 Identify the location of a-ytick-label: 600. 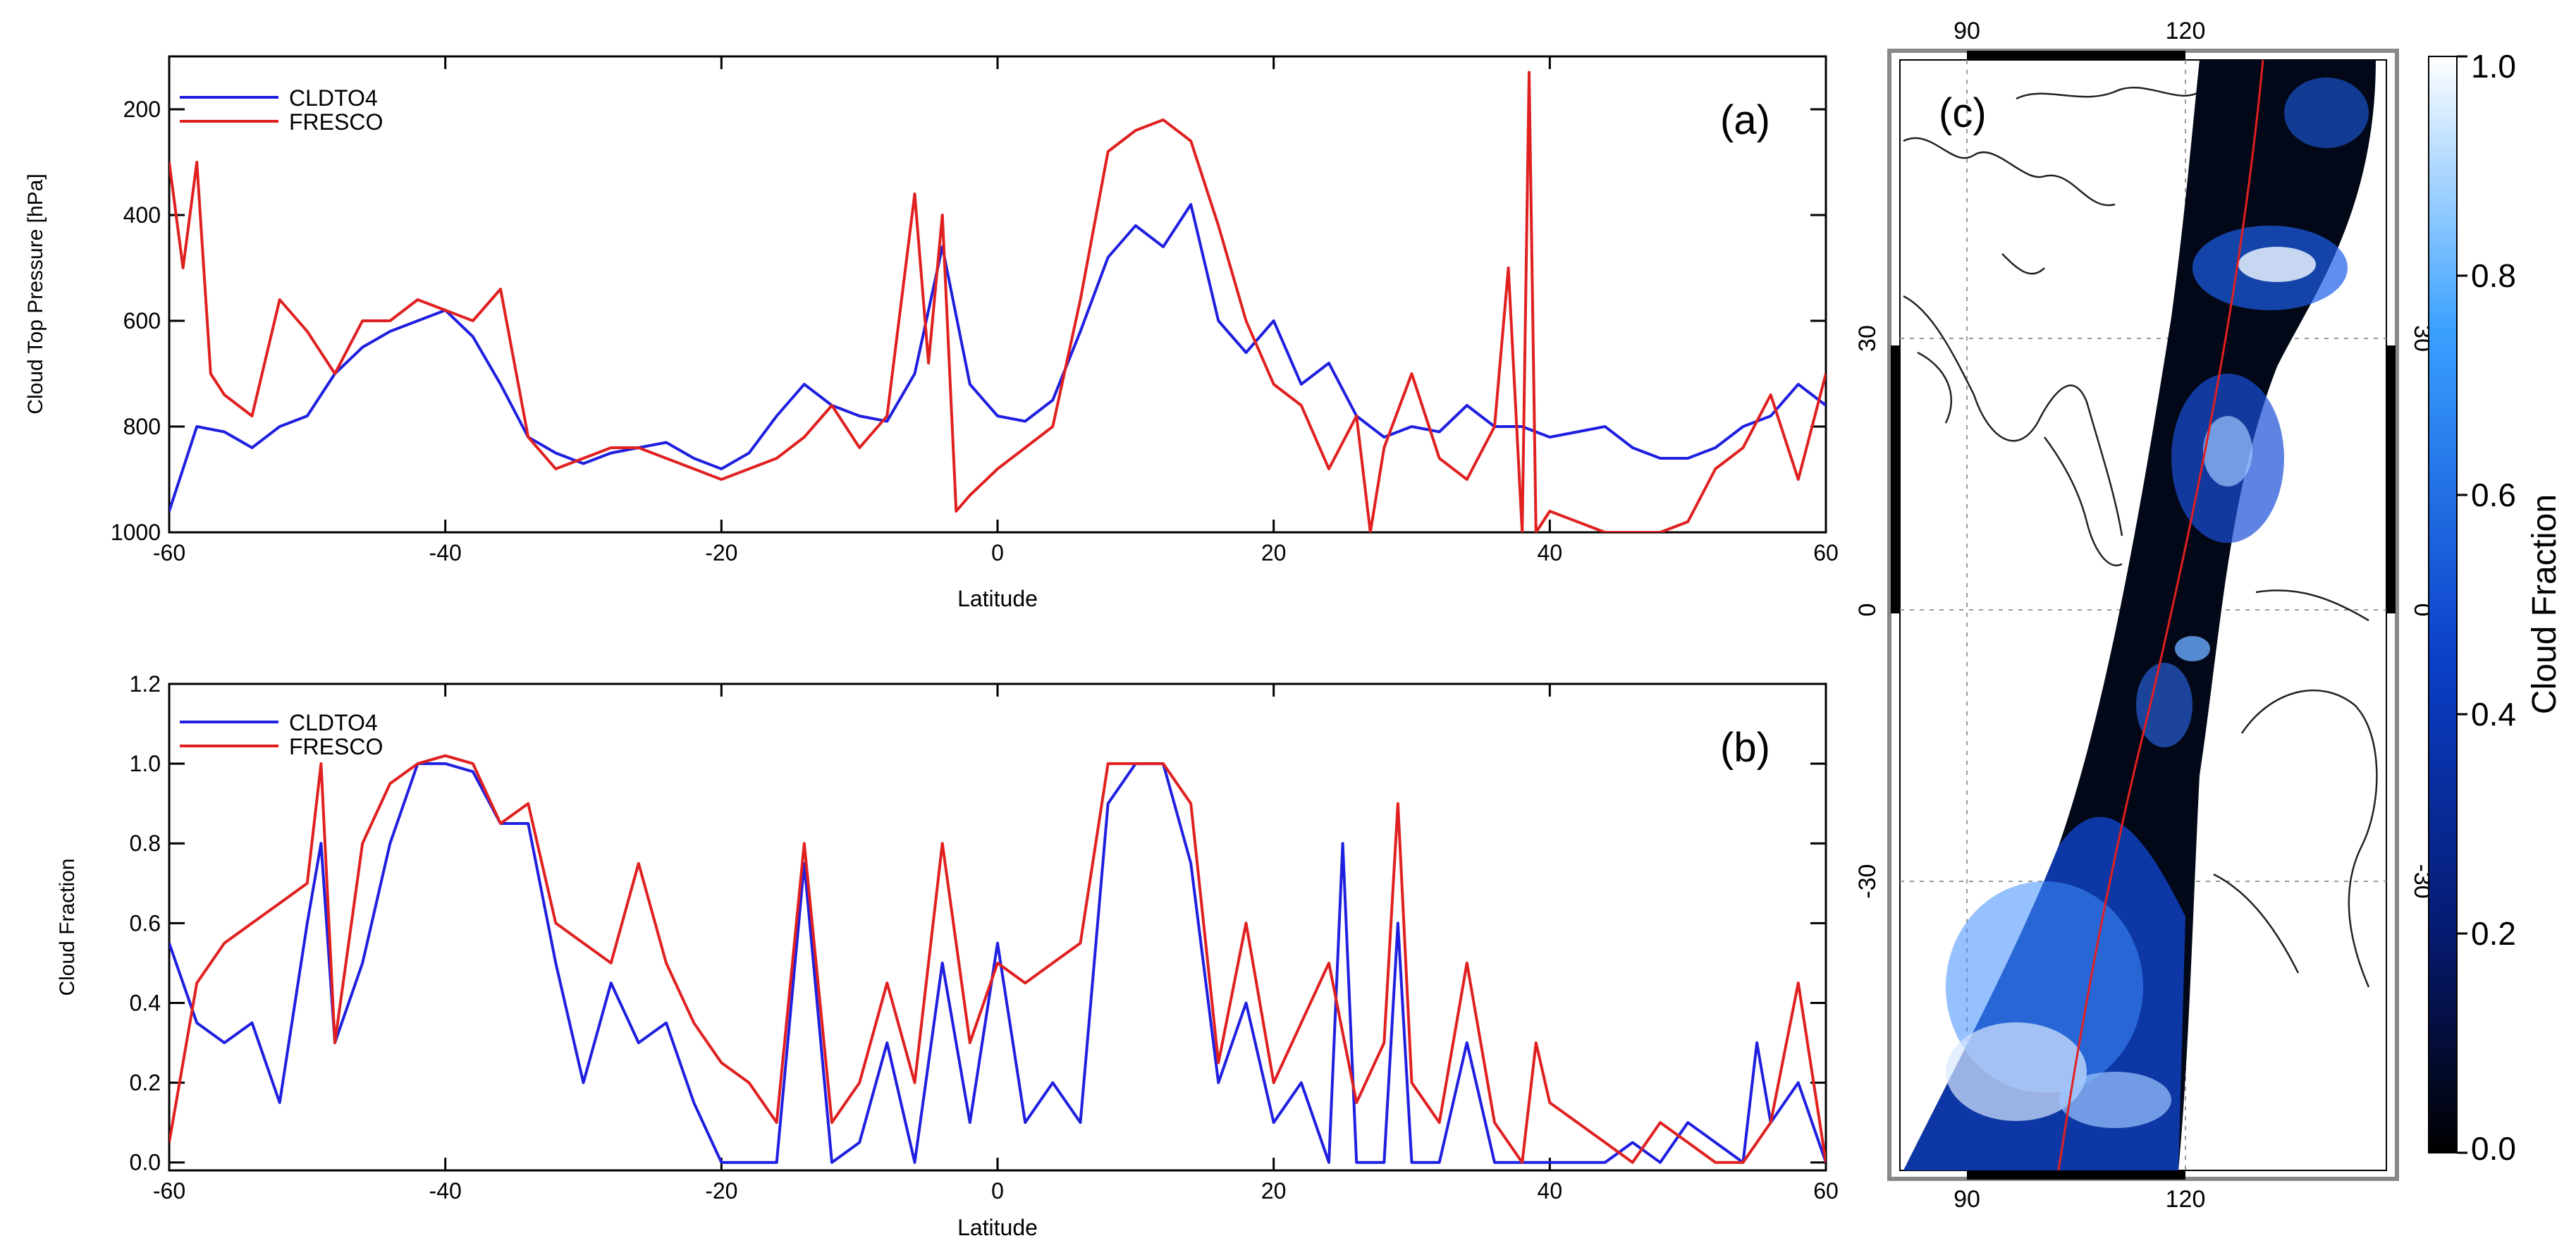
(142, 321).